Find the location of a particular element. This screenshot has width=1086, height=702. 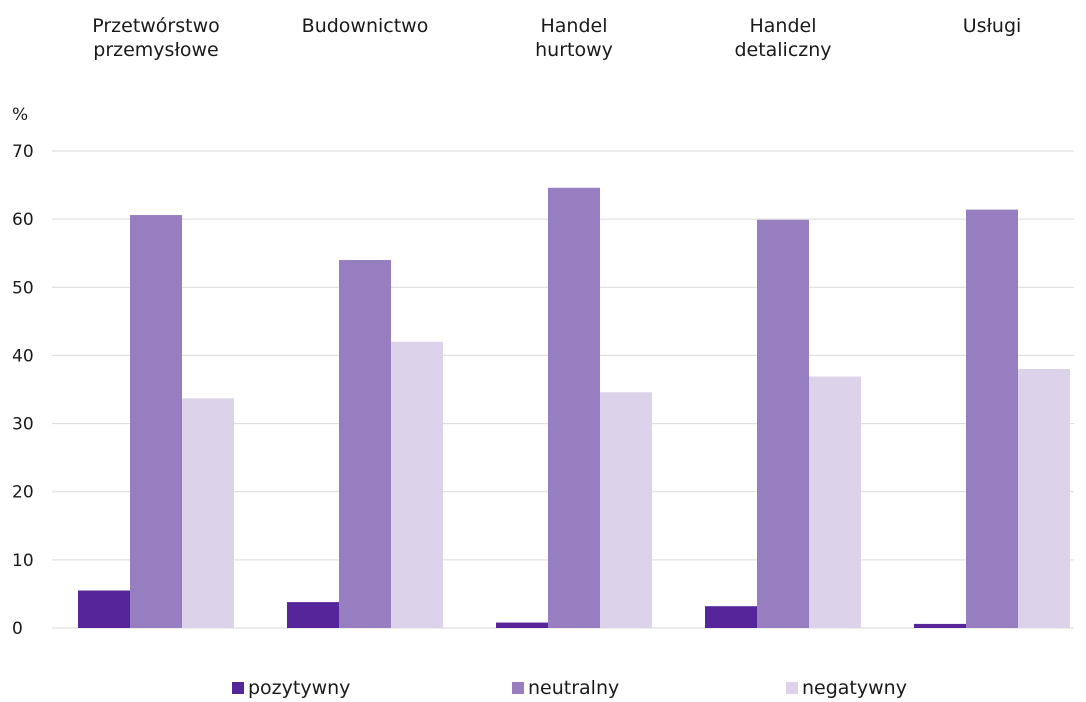

legend-label: negatywny is located at coordinates (854, 688).